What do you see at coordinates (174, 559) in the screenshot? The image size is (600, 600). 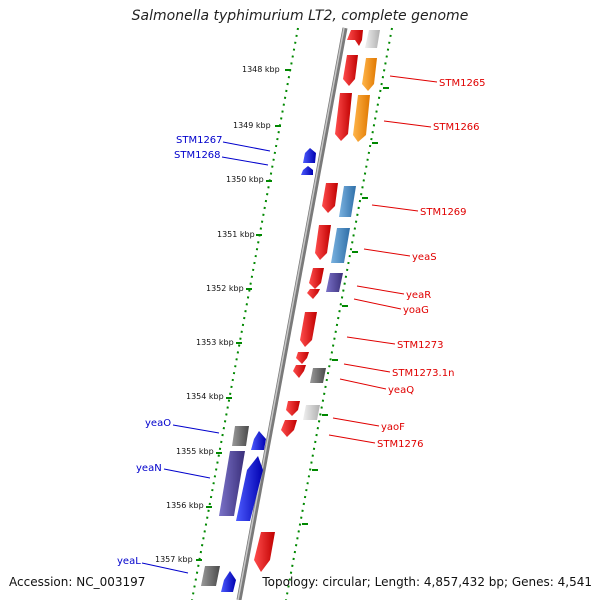 I see `scale-label: 1357 kbp` at bounding box center [174, 559].